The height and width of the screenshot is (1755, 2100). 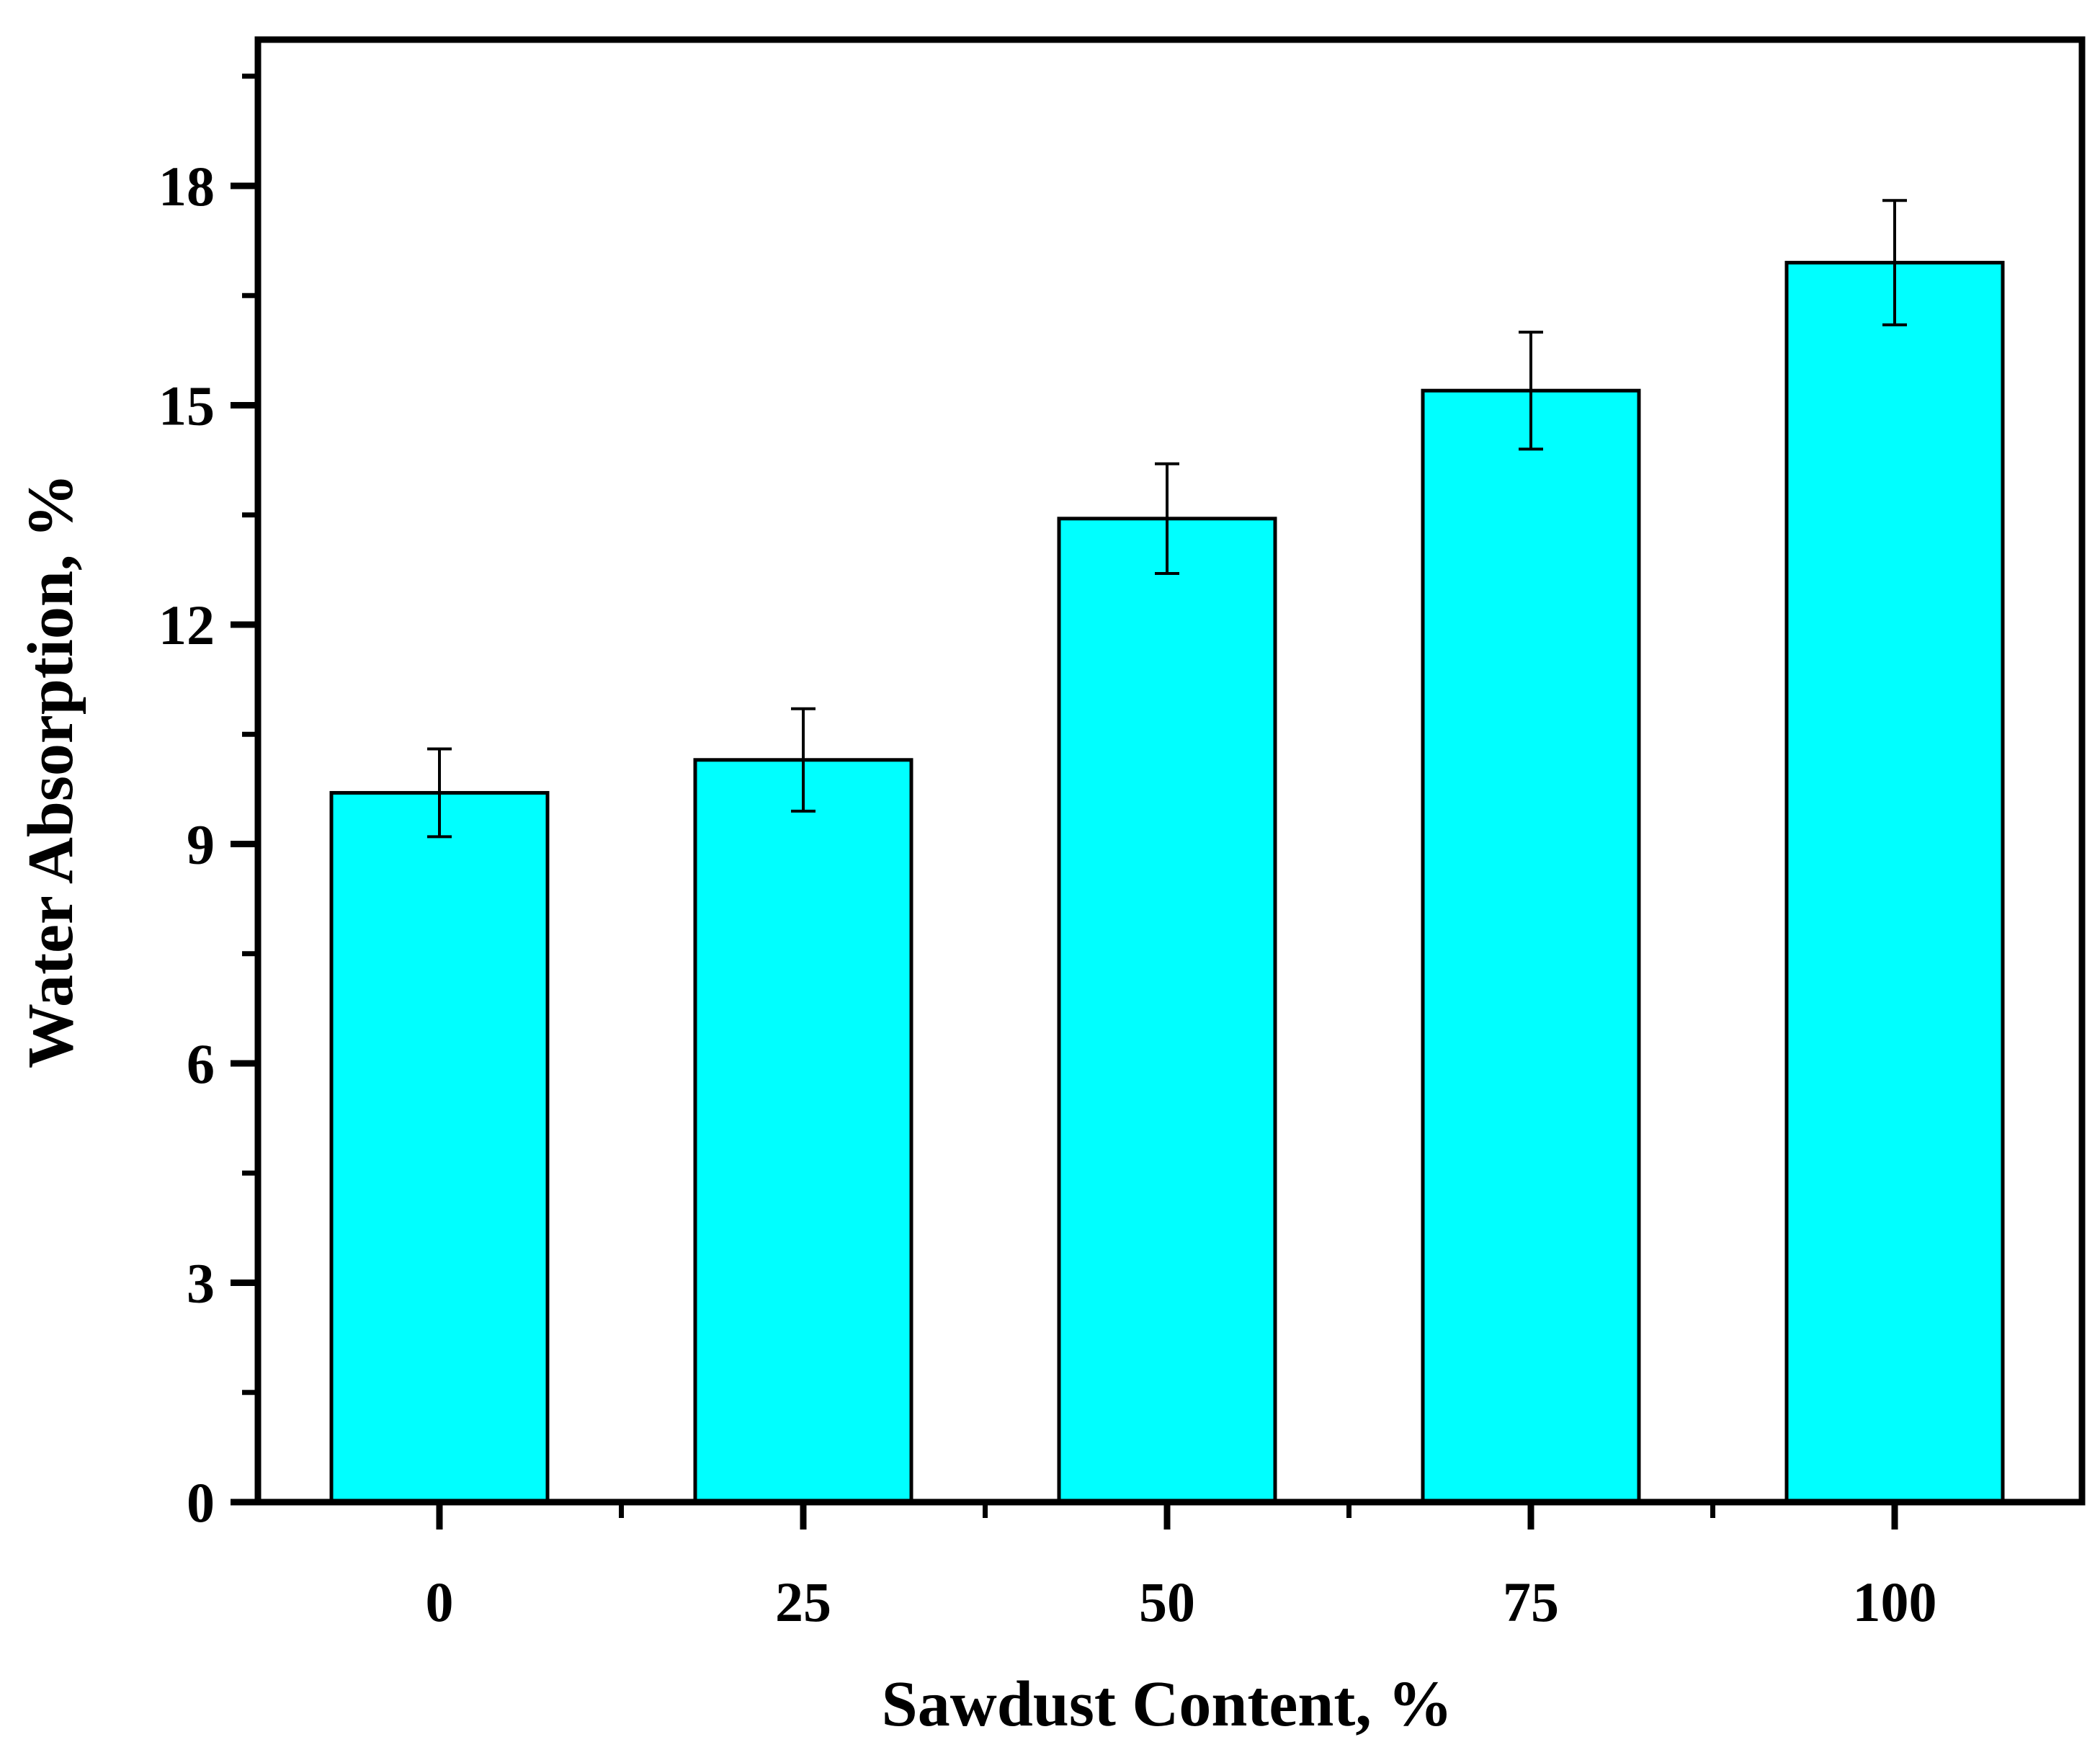 I want to click on x-axis-title: Sawdust Content, %, so click(x=1167, y=1704).